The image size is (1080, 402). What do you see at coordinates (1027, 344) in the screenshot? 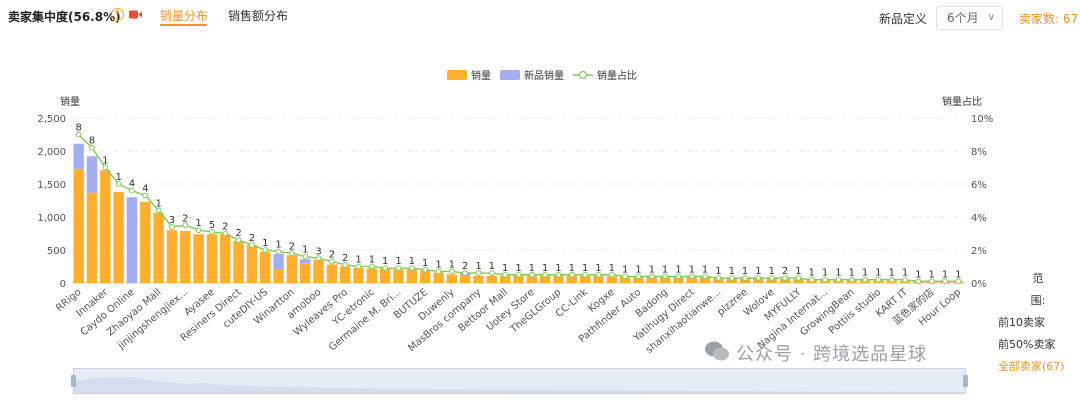
I see `range-option-top50pct: 前50%卖家` at bounding box center [1027, 344].